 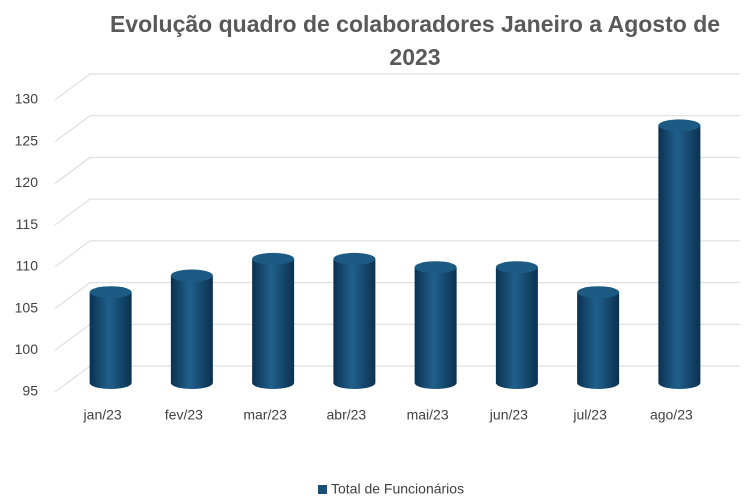 I want to click on y-tick-label: 125, so click(x=27, y=140).